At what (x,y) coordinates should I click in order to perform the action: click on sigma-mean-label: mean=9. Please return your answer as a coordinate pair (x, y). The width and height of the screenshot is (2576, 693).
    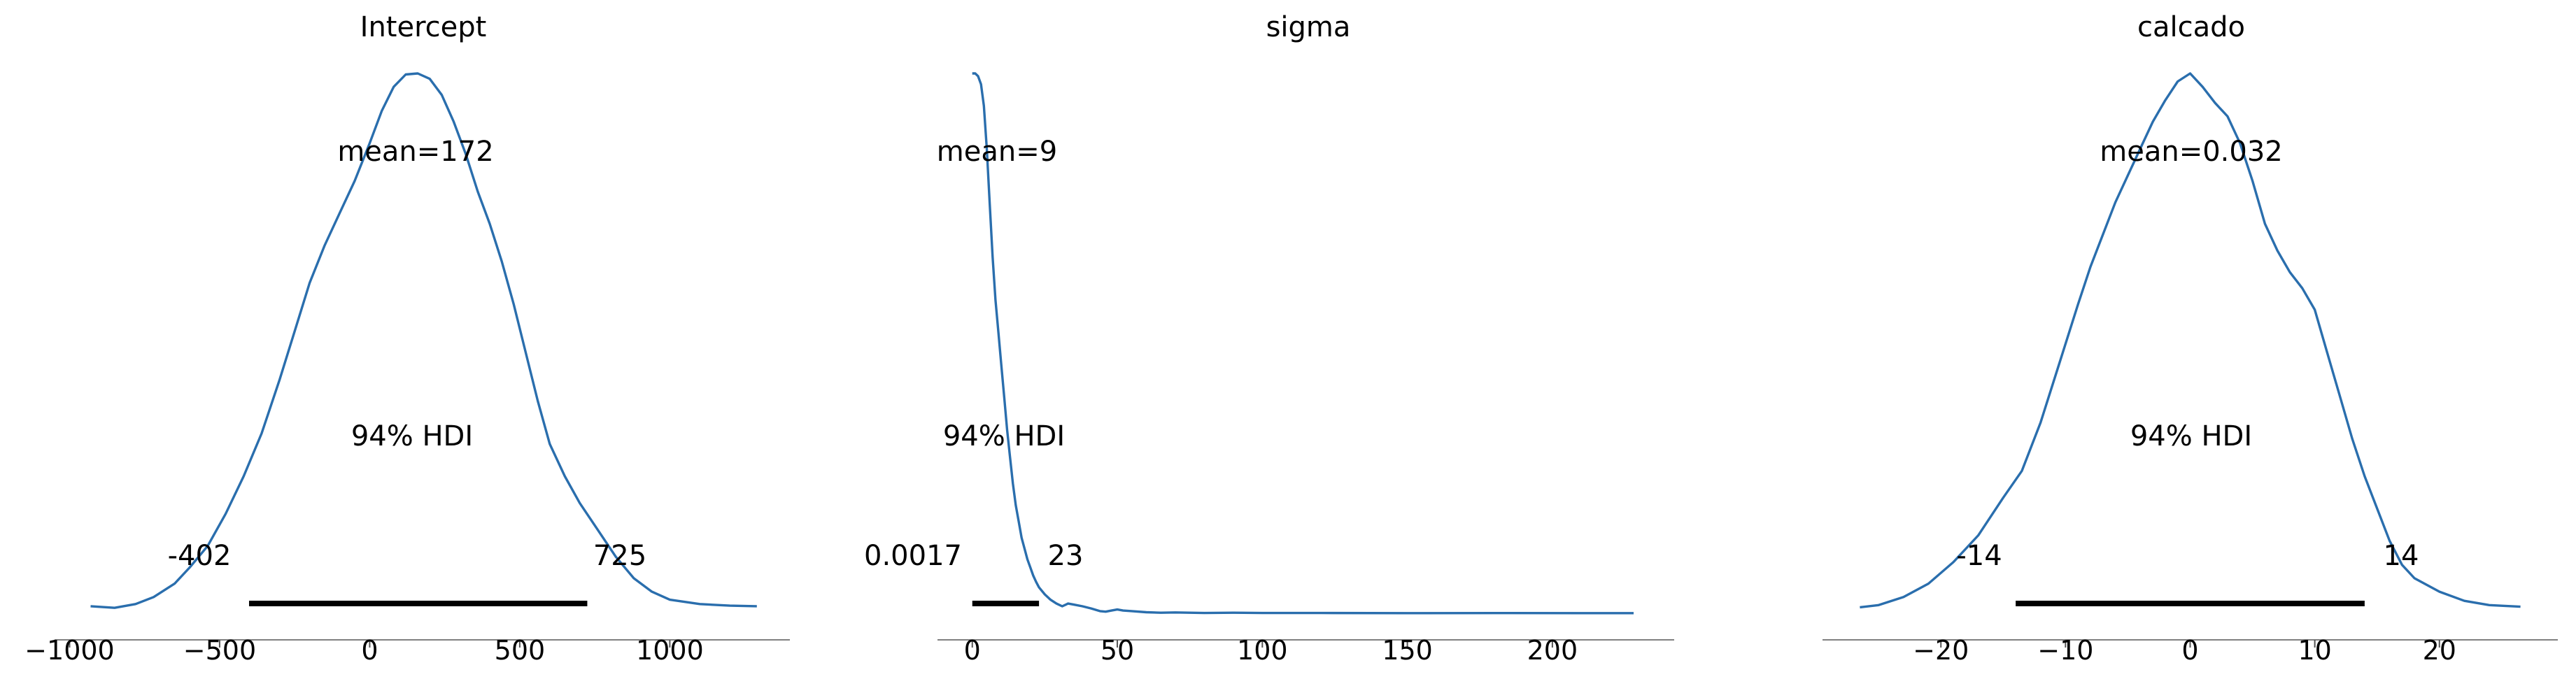
    Looking at the image, I should click on (997, 152).